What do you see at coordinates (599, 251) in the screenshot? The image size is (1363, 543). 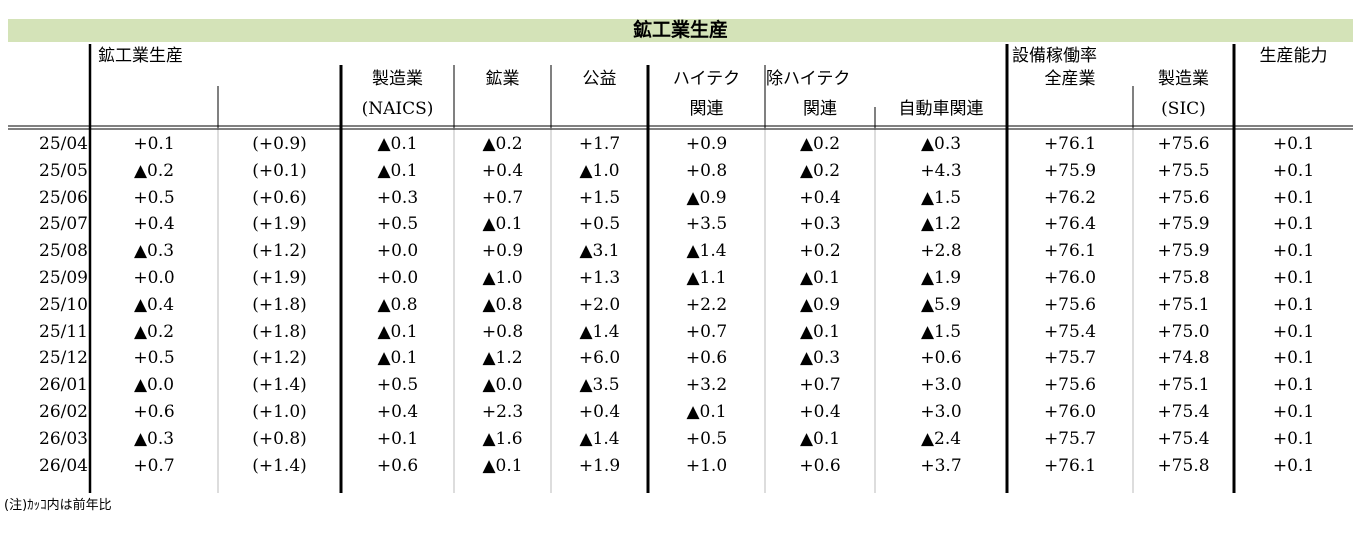 I see `cell-utilities: ▲3.1` at bounding box center [599, 251].